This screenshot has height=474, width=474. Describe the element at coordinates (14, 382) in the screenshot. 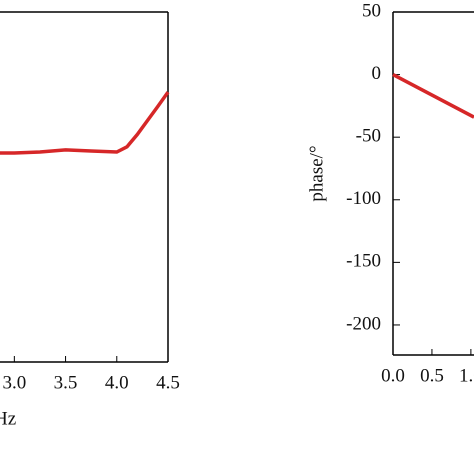

I see `x-tick-label: 3.0` at that location.